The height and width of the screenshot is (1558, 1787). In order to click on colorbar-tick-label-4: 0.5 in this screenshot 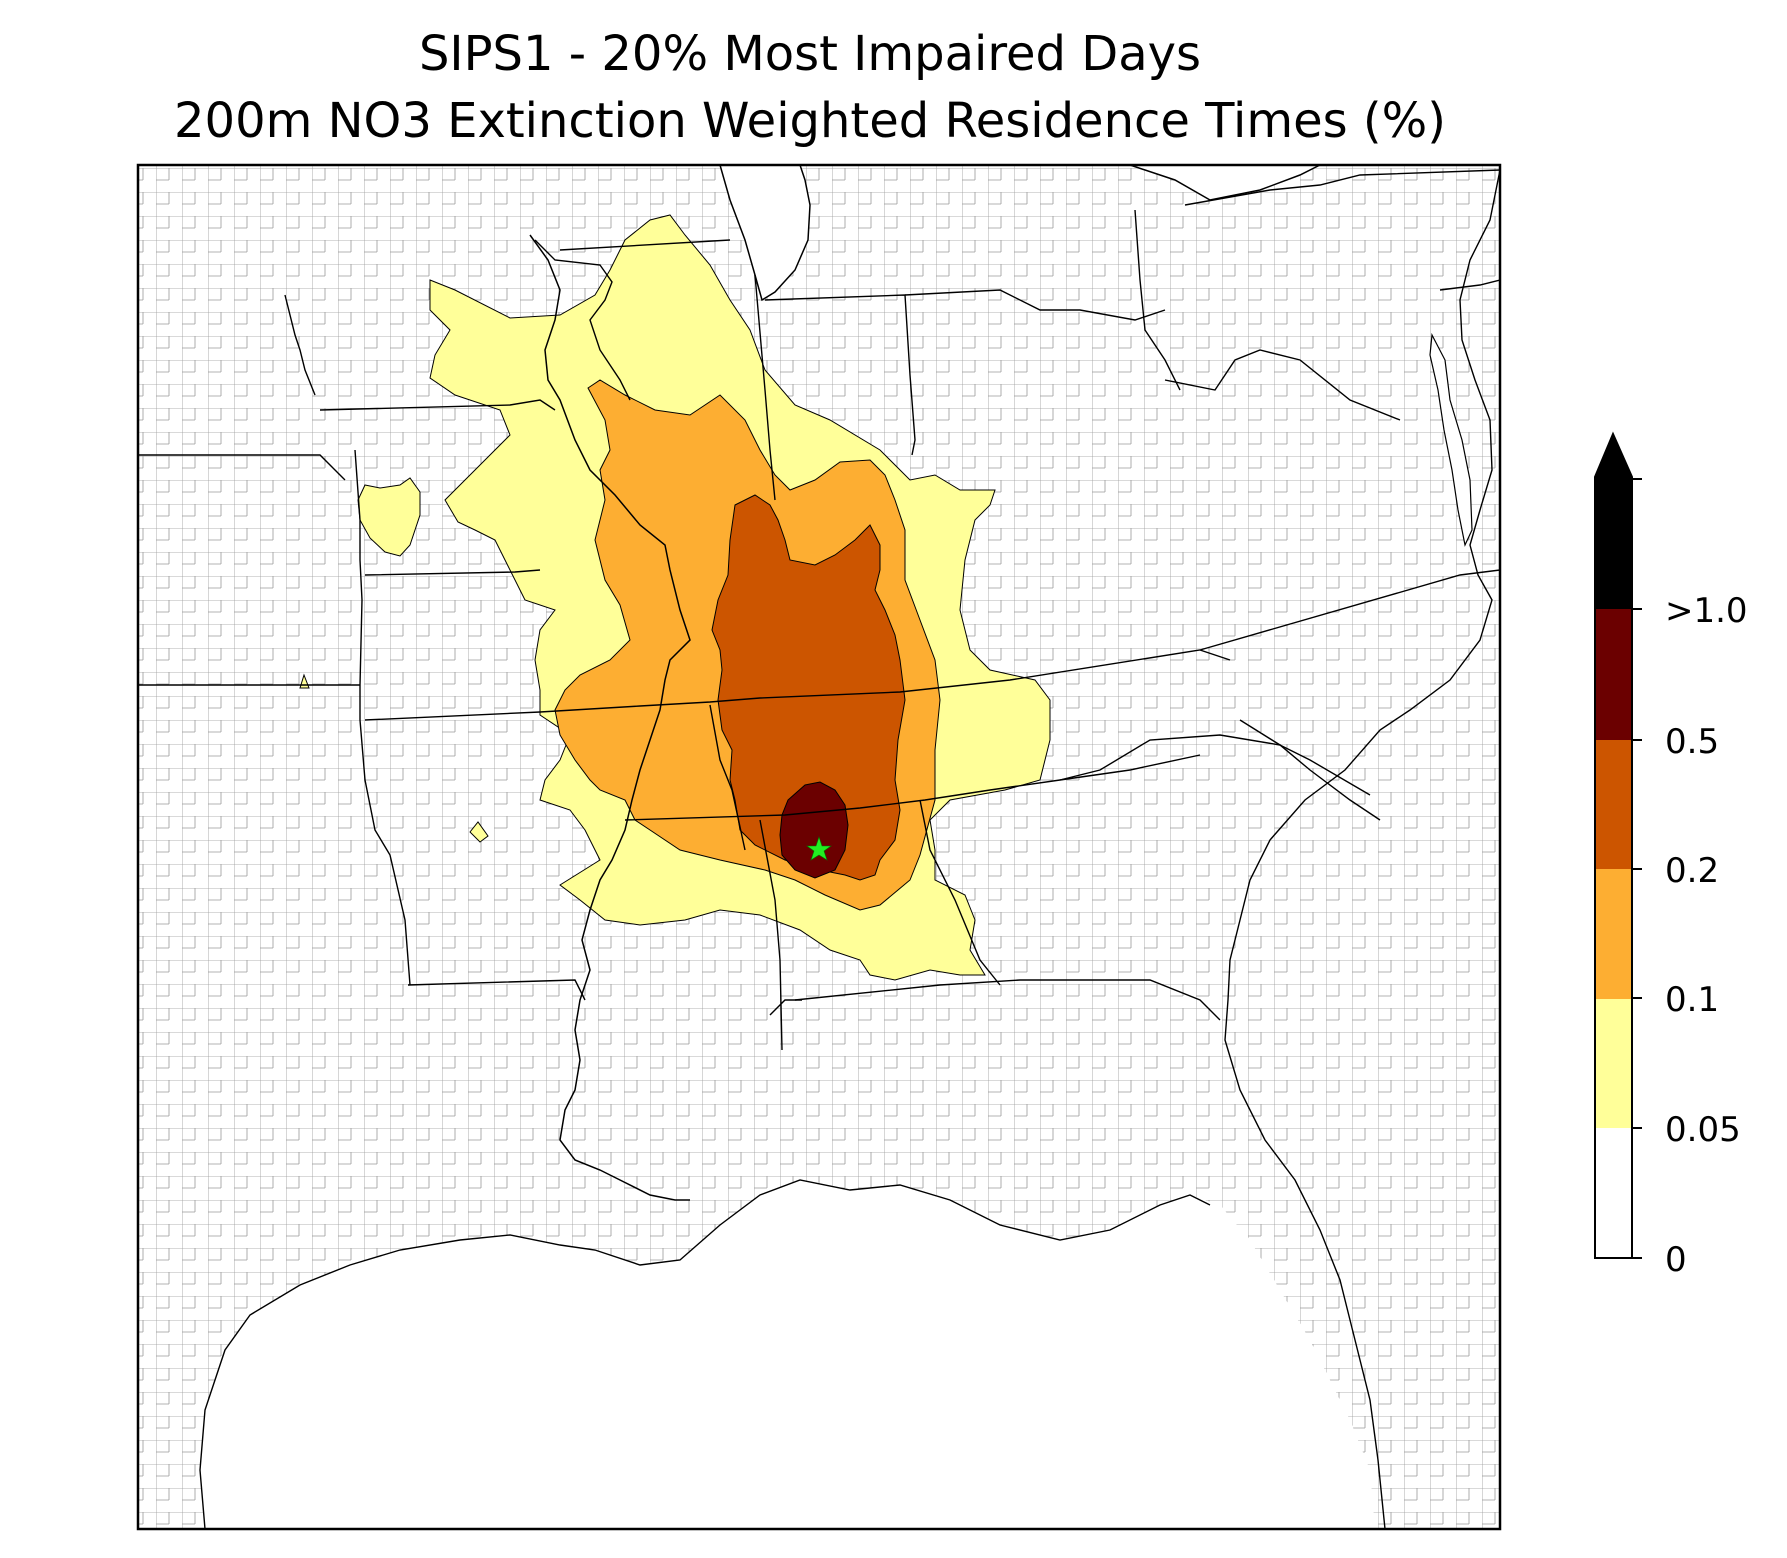, I will do `click(1692, 742)`.